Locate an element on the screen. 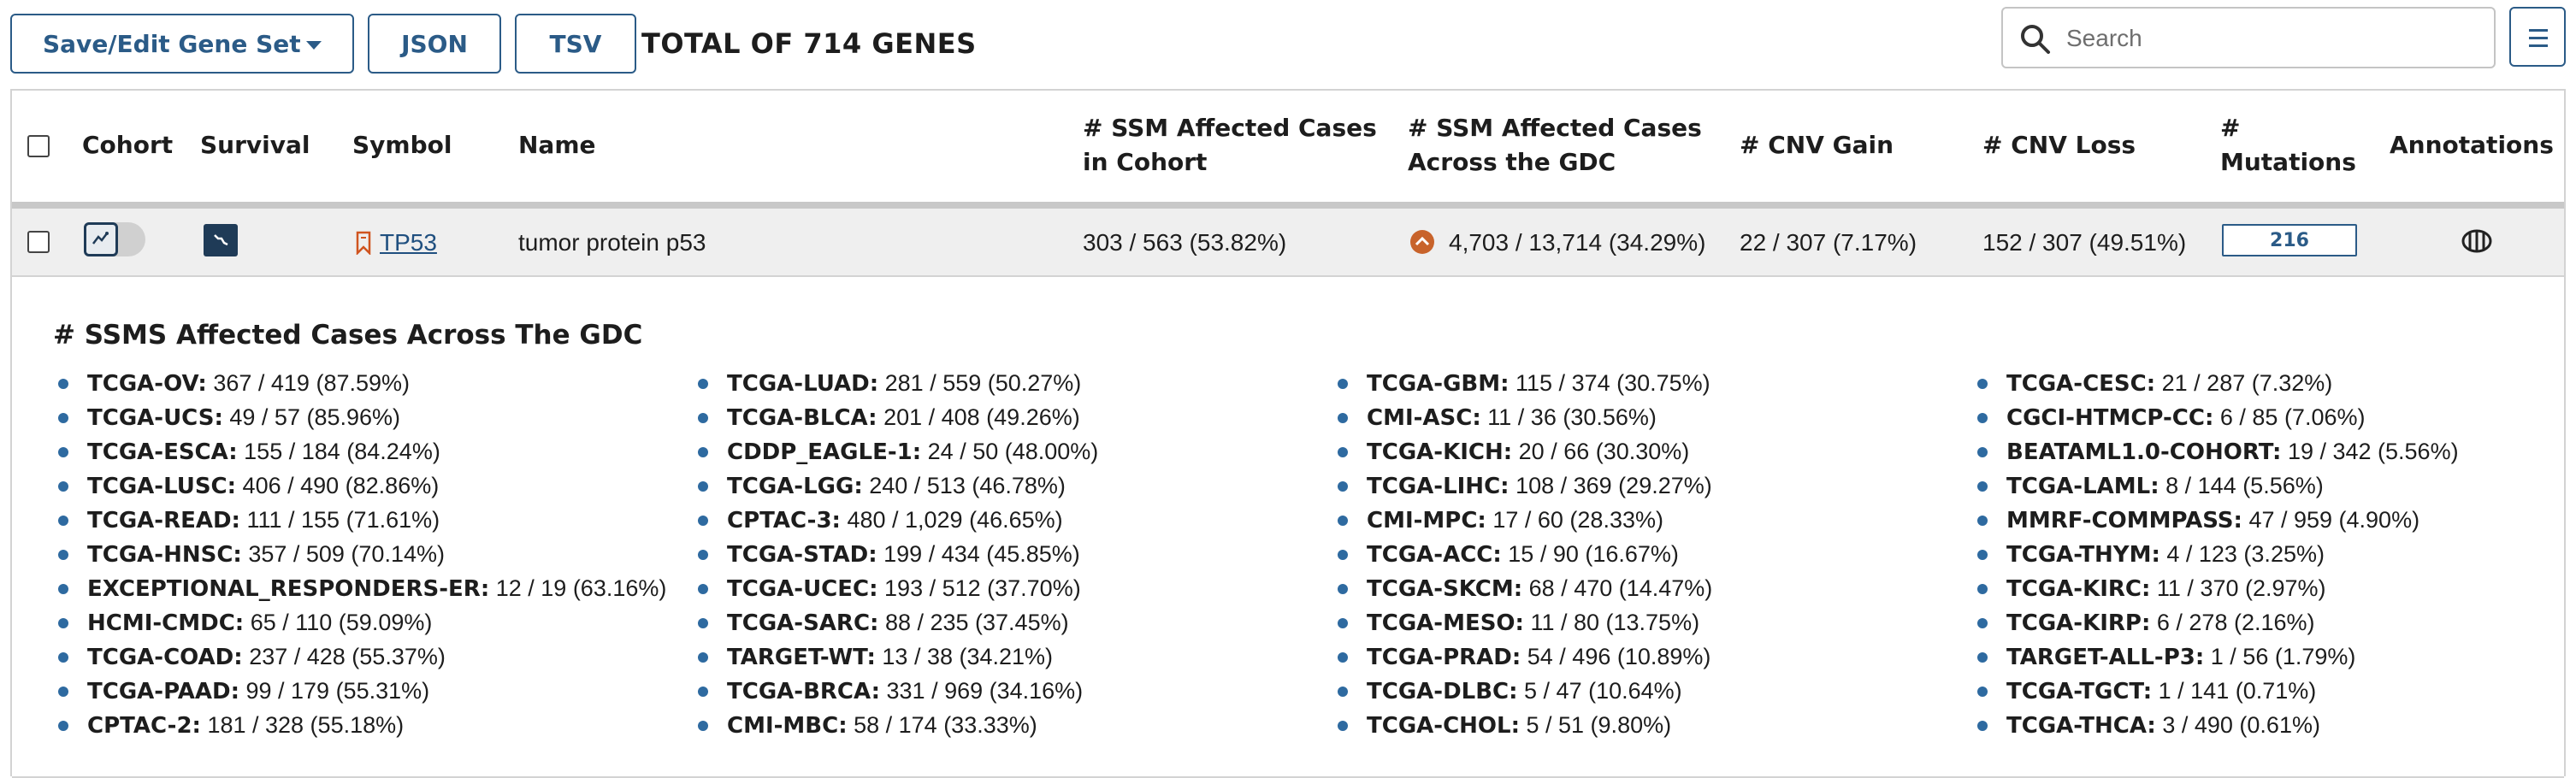 Image resolution: width=2576 pixels, height=778 pixels. json-export-button: JSON is located at coordinates (434, 44).